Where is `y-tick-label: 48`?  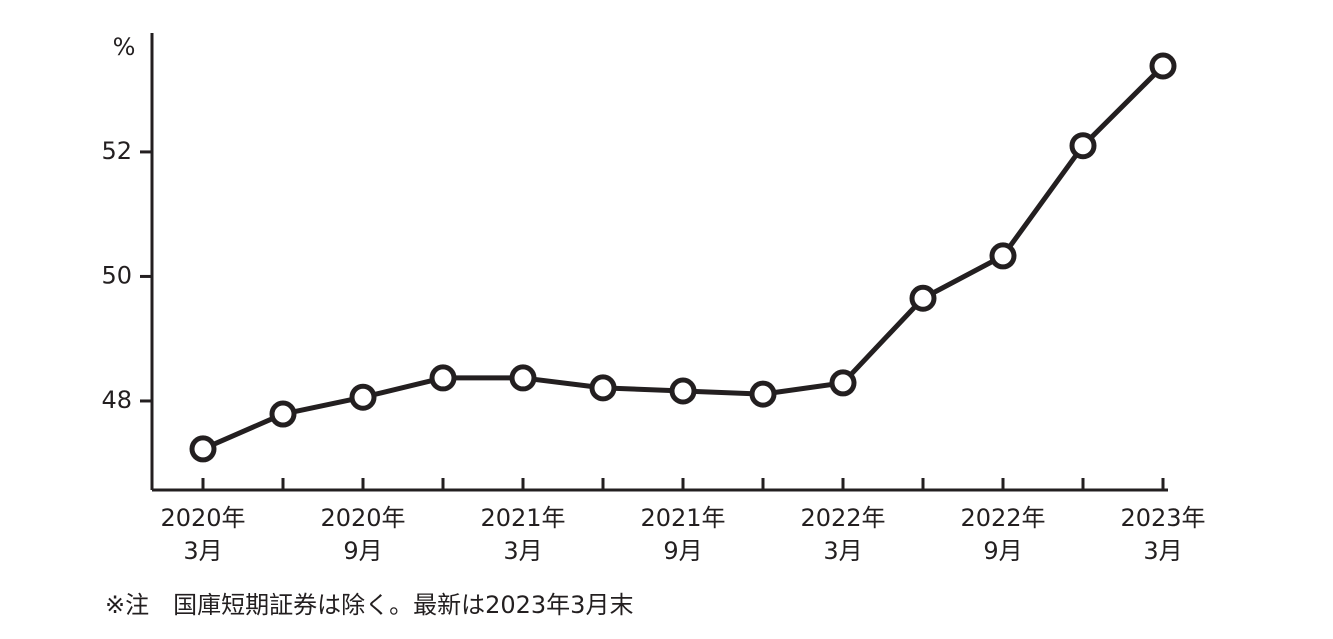 y-tick-label: 48 is located at coordinates (116, 400).